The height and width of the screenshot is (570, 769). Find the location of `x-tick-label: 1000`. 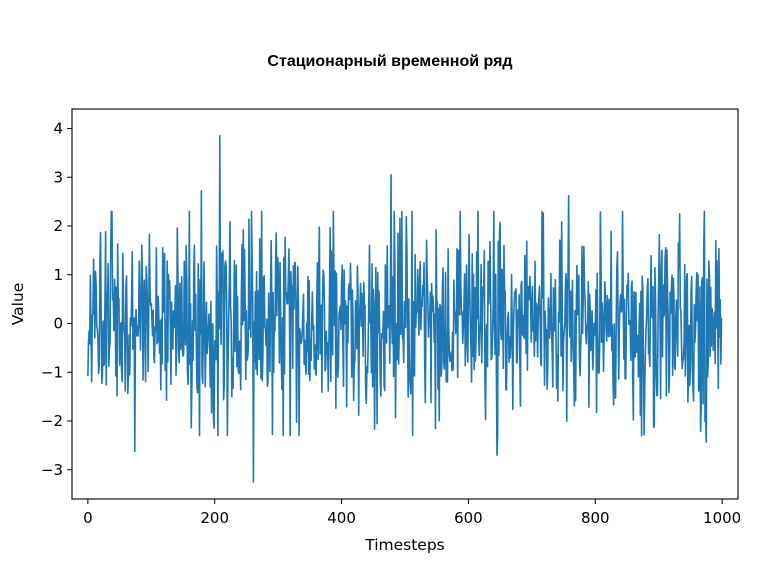

x-tick-label: 1000 is located at coordinates (722, 518).